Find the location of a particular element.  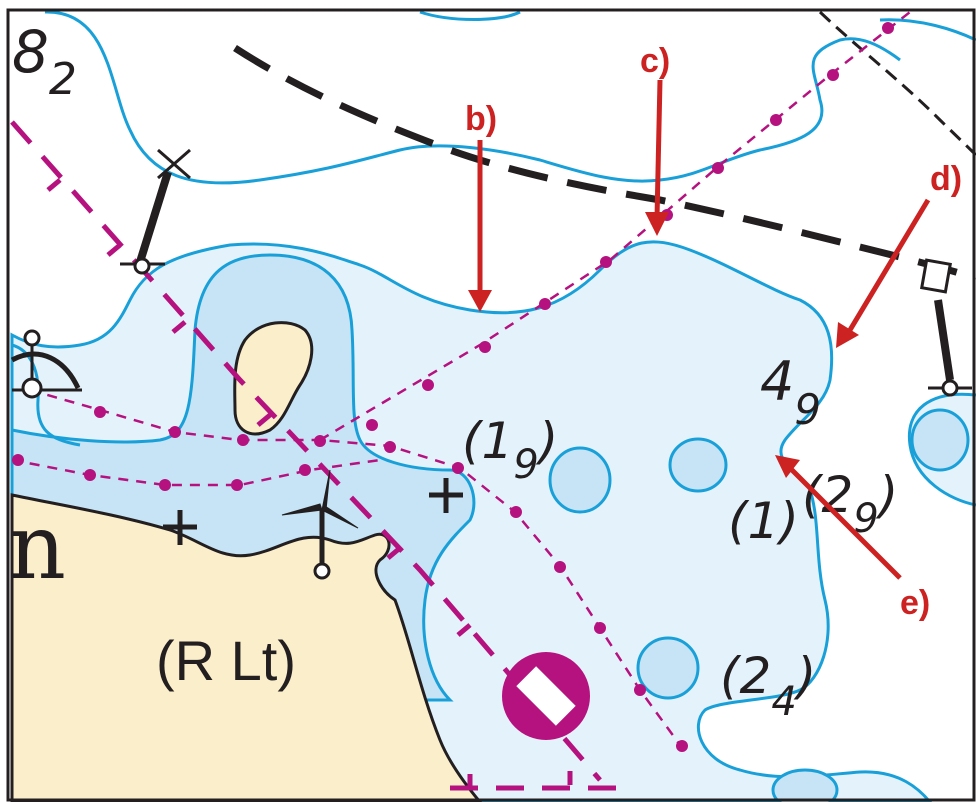

callout-e: e) is located at coordinates (915, 603).